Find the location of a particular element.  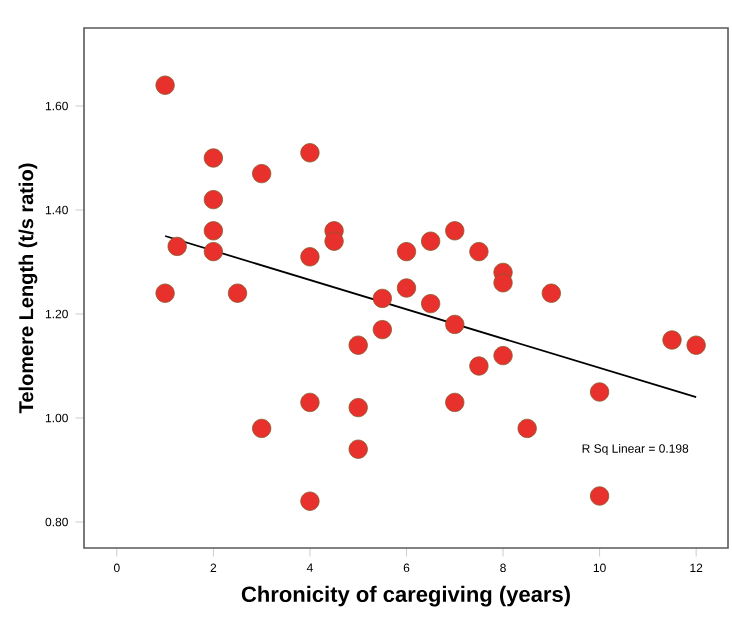

y-axis-title: Telomere Length (t/s ratio) is located at coordinates (28, 288).